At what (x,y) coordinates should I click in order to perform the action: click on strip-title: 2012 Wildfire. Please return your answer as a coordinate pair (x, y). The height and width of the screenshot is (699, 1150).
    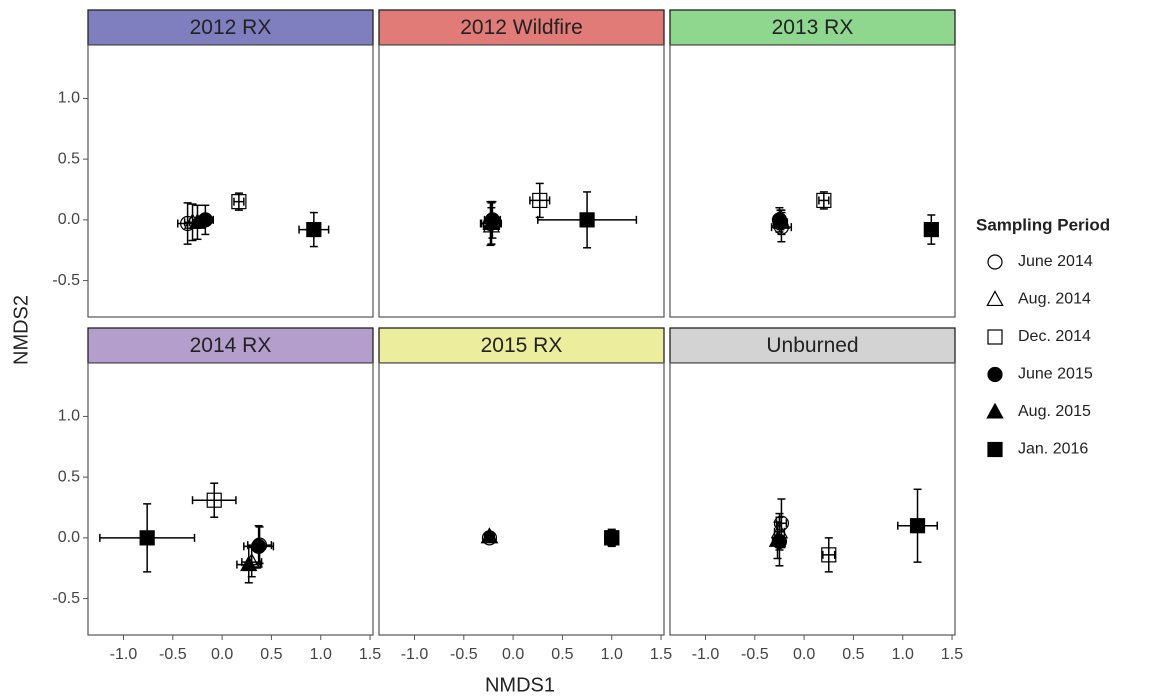
    Looking at the image, I should click on (521, 27).